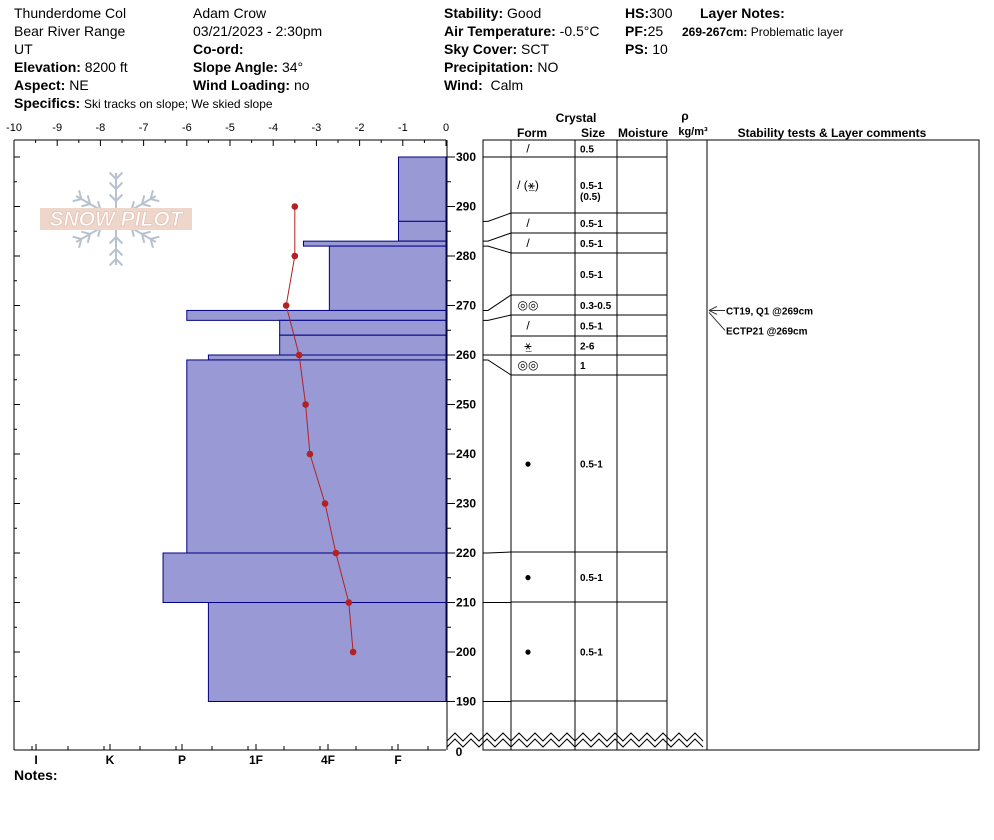  What do you see at coordinates (596, 306) in the screenshot?
I see `grain-size: 0.3-0.5` at bounding box center [596, 306].